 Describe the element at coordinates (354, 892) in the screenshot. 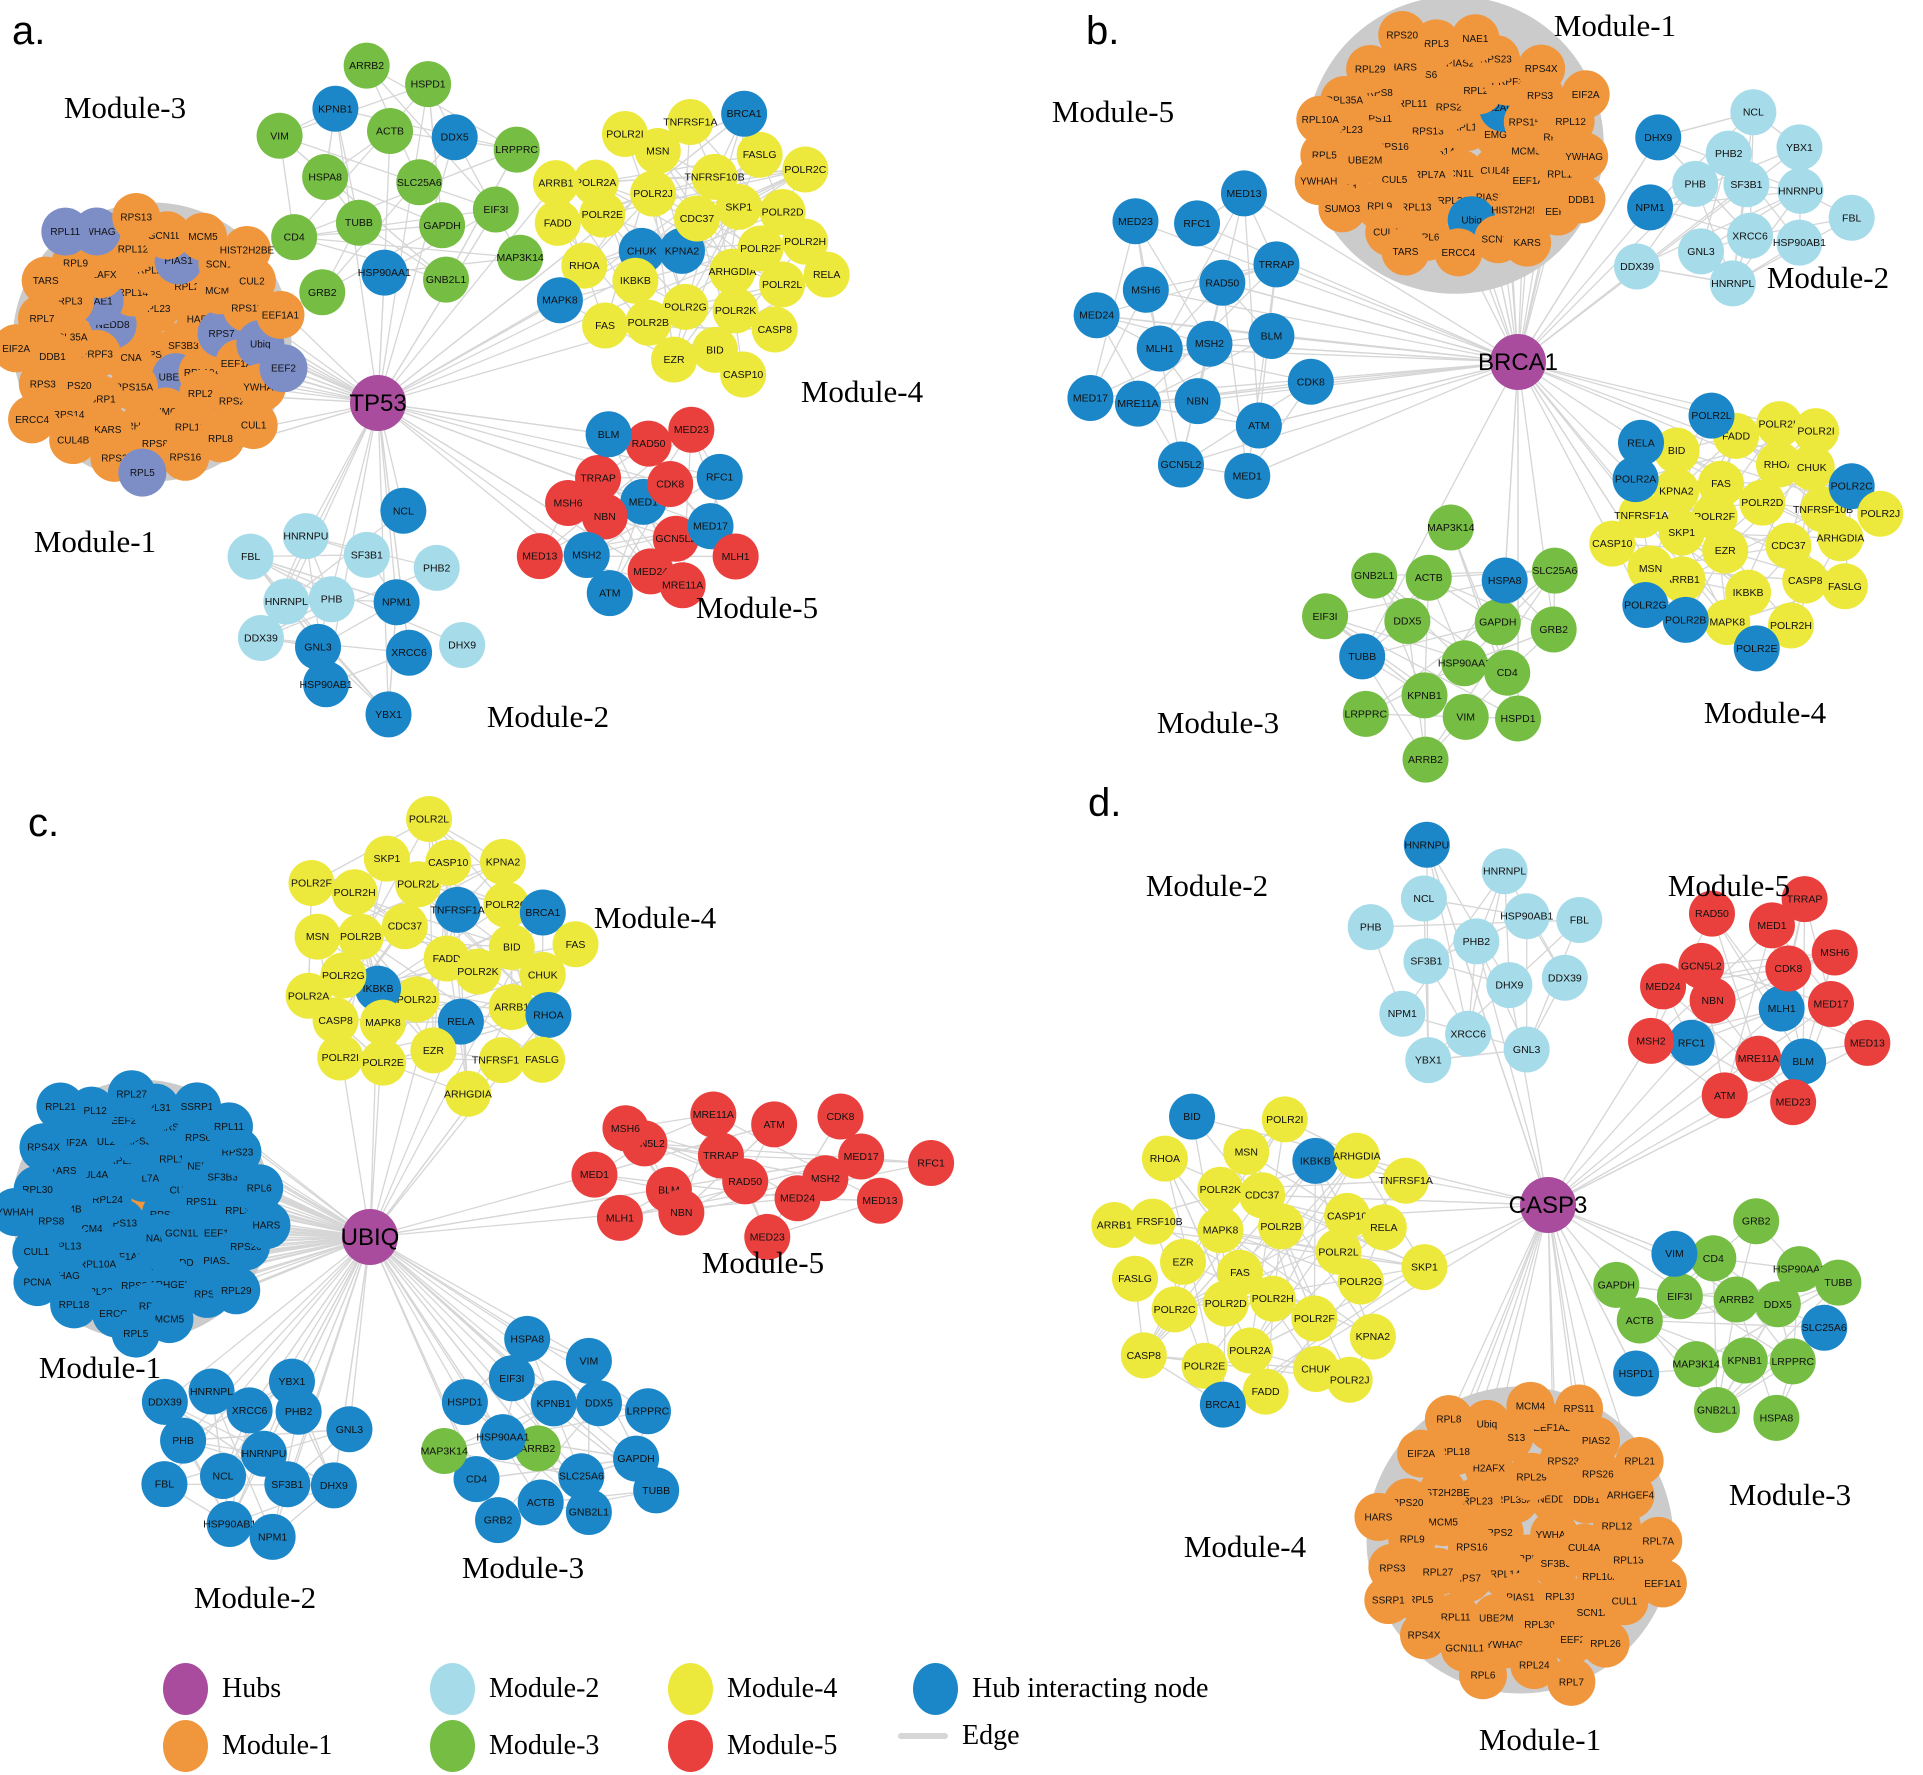

I see `node-POLR2H` at that location.